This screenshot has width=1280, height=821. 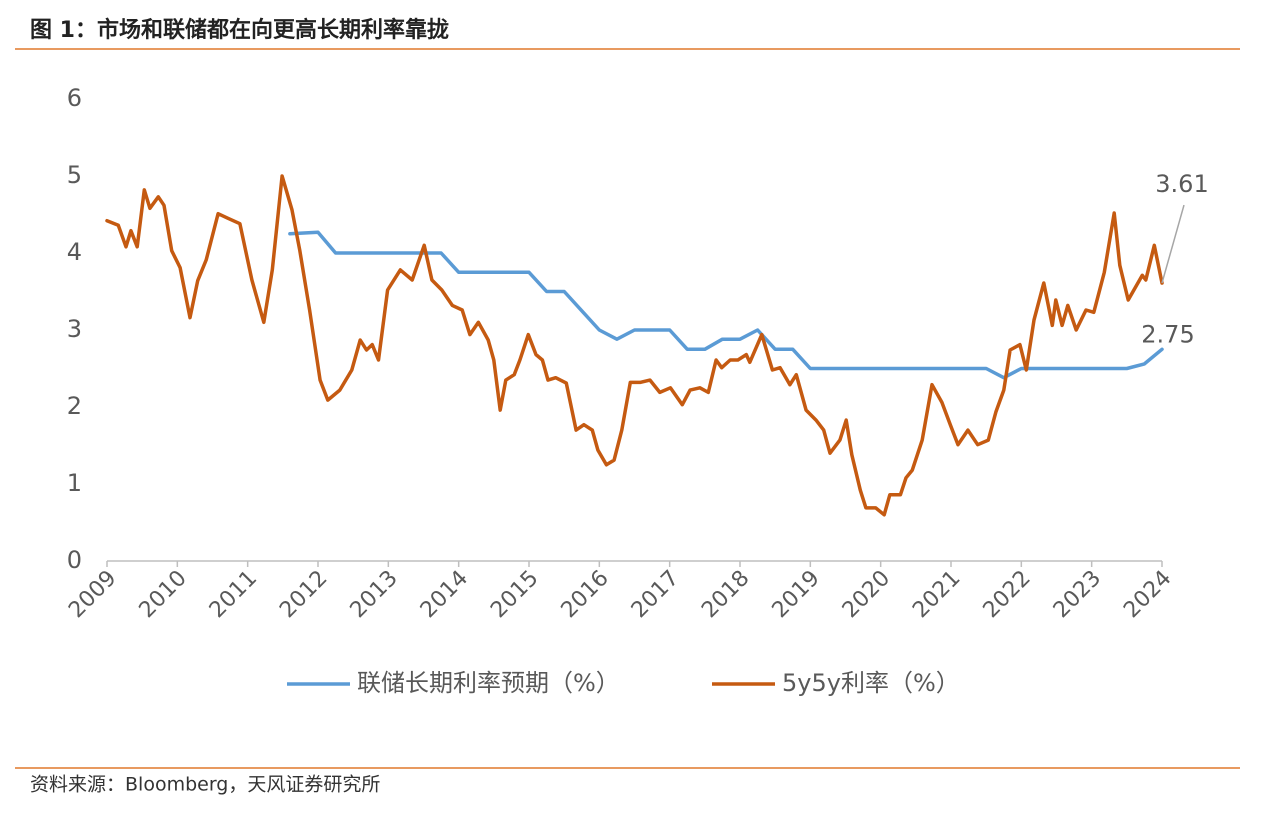 I want to click on x-tick-label: 2013, so click(x=374, y=594).